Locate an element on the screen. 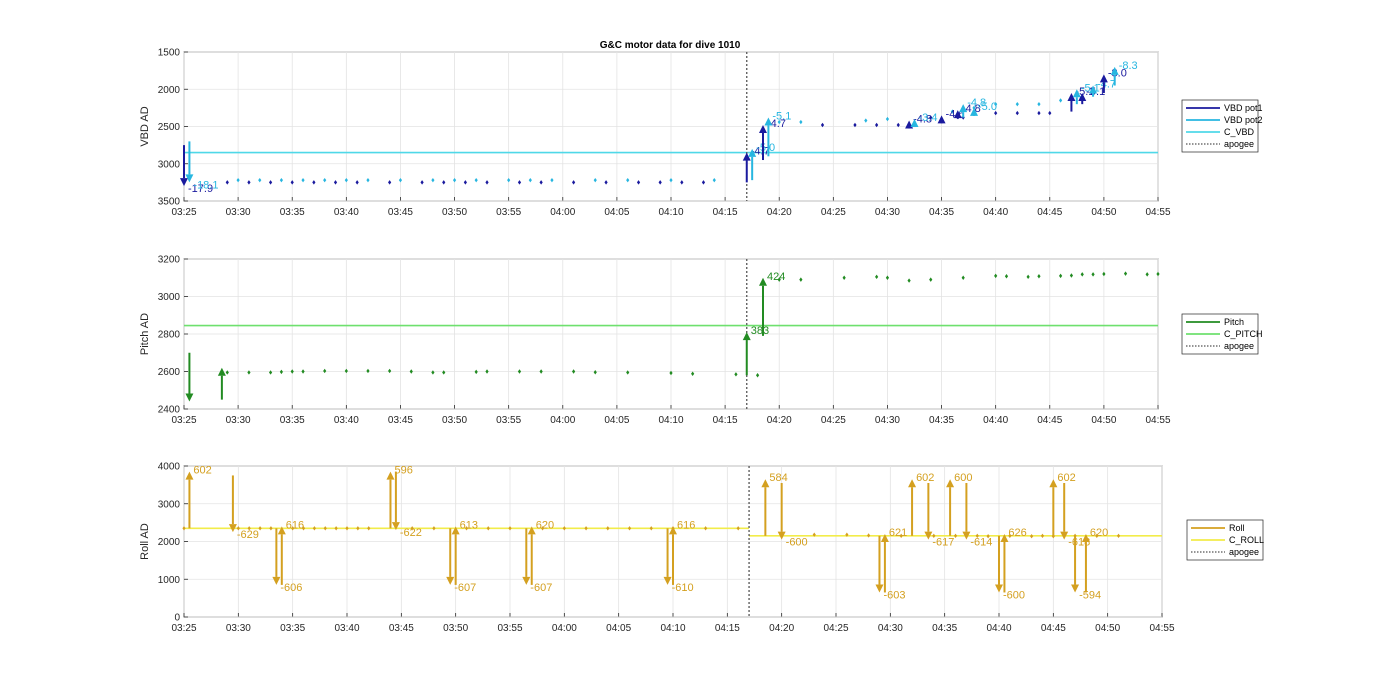 Image resolution: width=1400 pixels, height=698 pixels. y-tick-label: 2600 is located at coordinates (169, 372).